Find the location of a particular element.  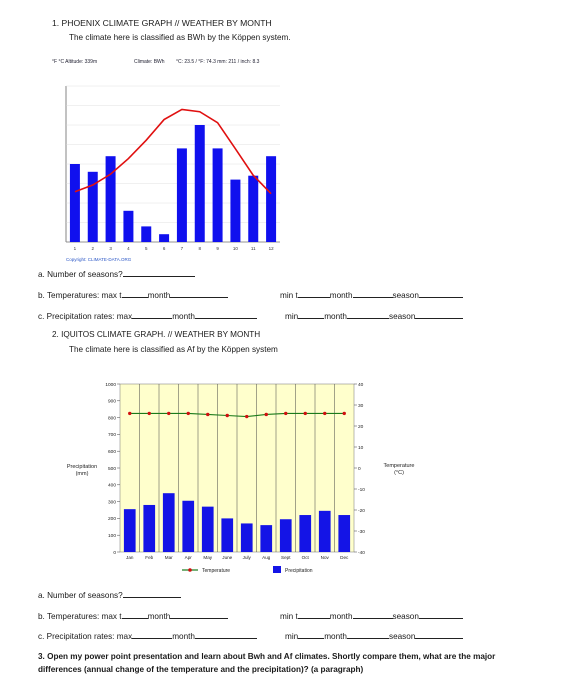

q1-min-month-blank is located at coordinates (372, 293).